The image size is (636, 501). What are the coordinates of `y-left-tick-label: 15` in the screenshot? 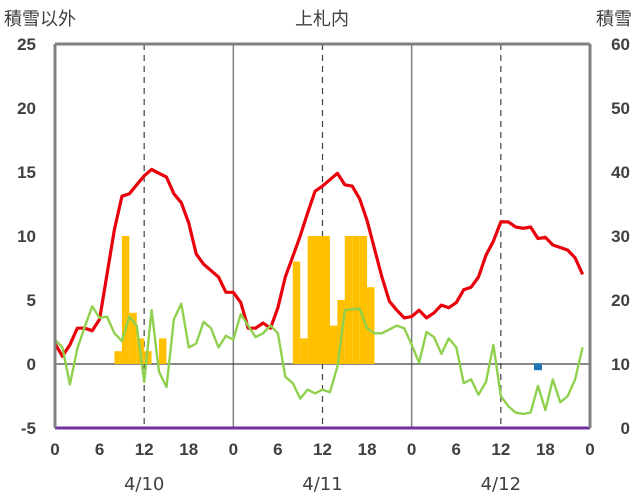 It's located at (26, 172).